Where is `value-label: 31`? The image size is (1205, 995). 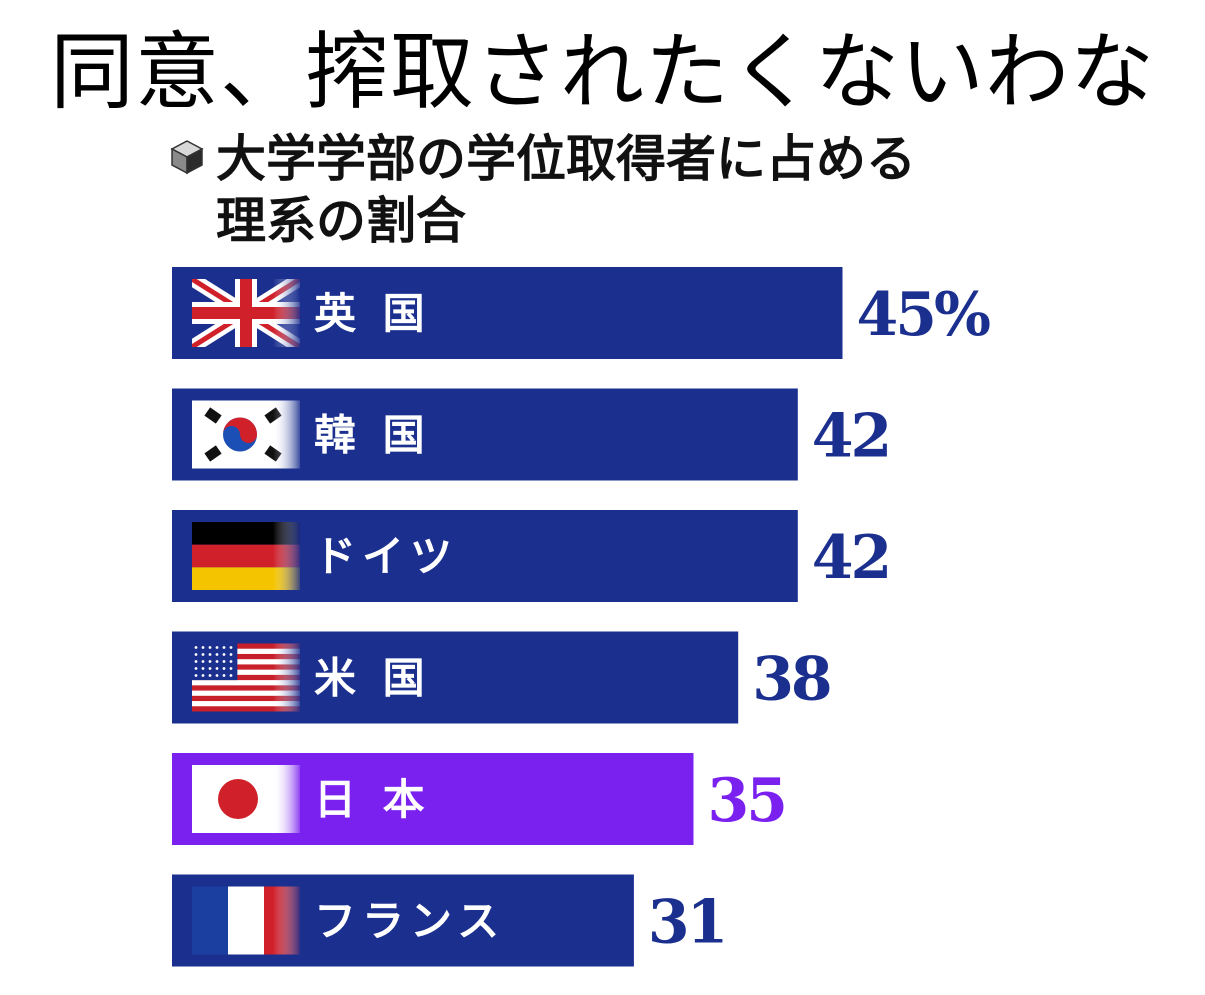
value-label: 31 is located at coordinates (687, 923).